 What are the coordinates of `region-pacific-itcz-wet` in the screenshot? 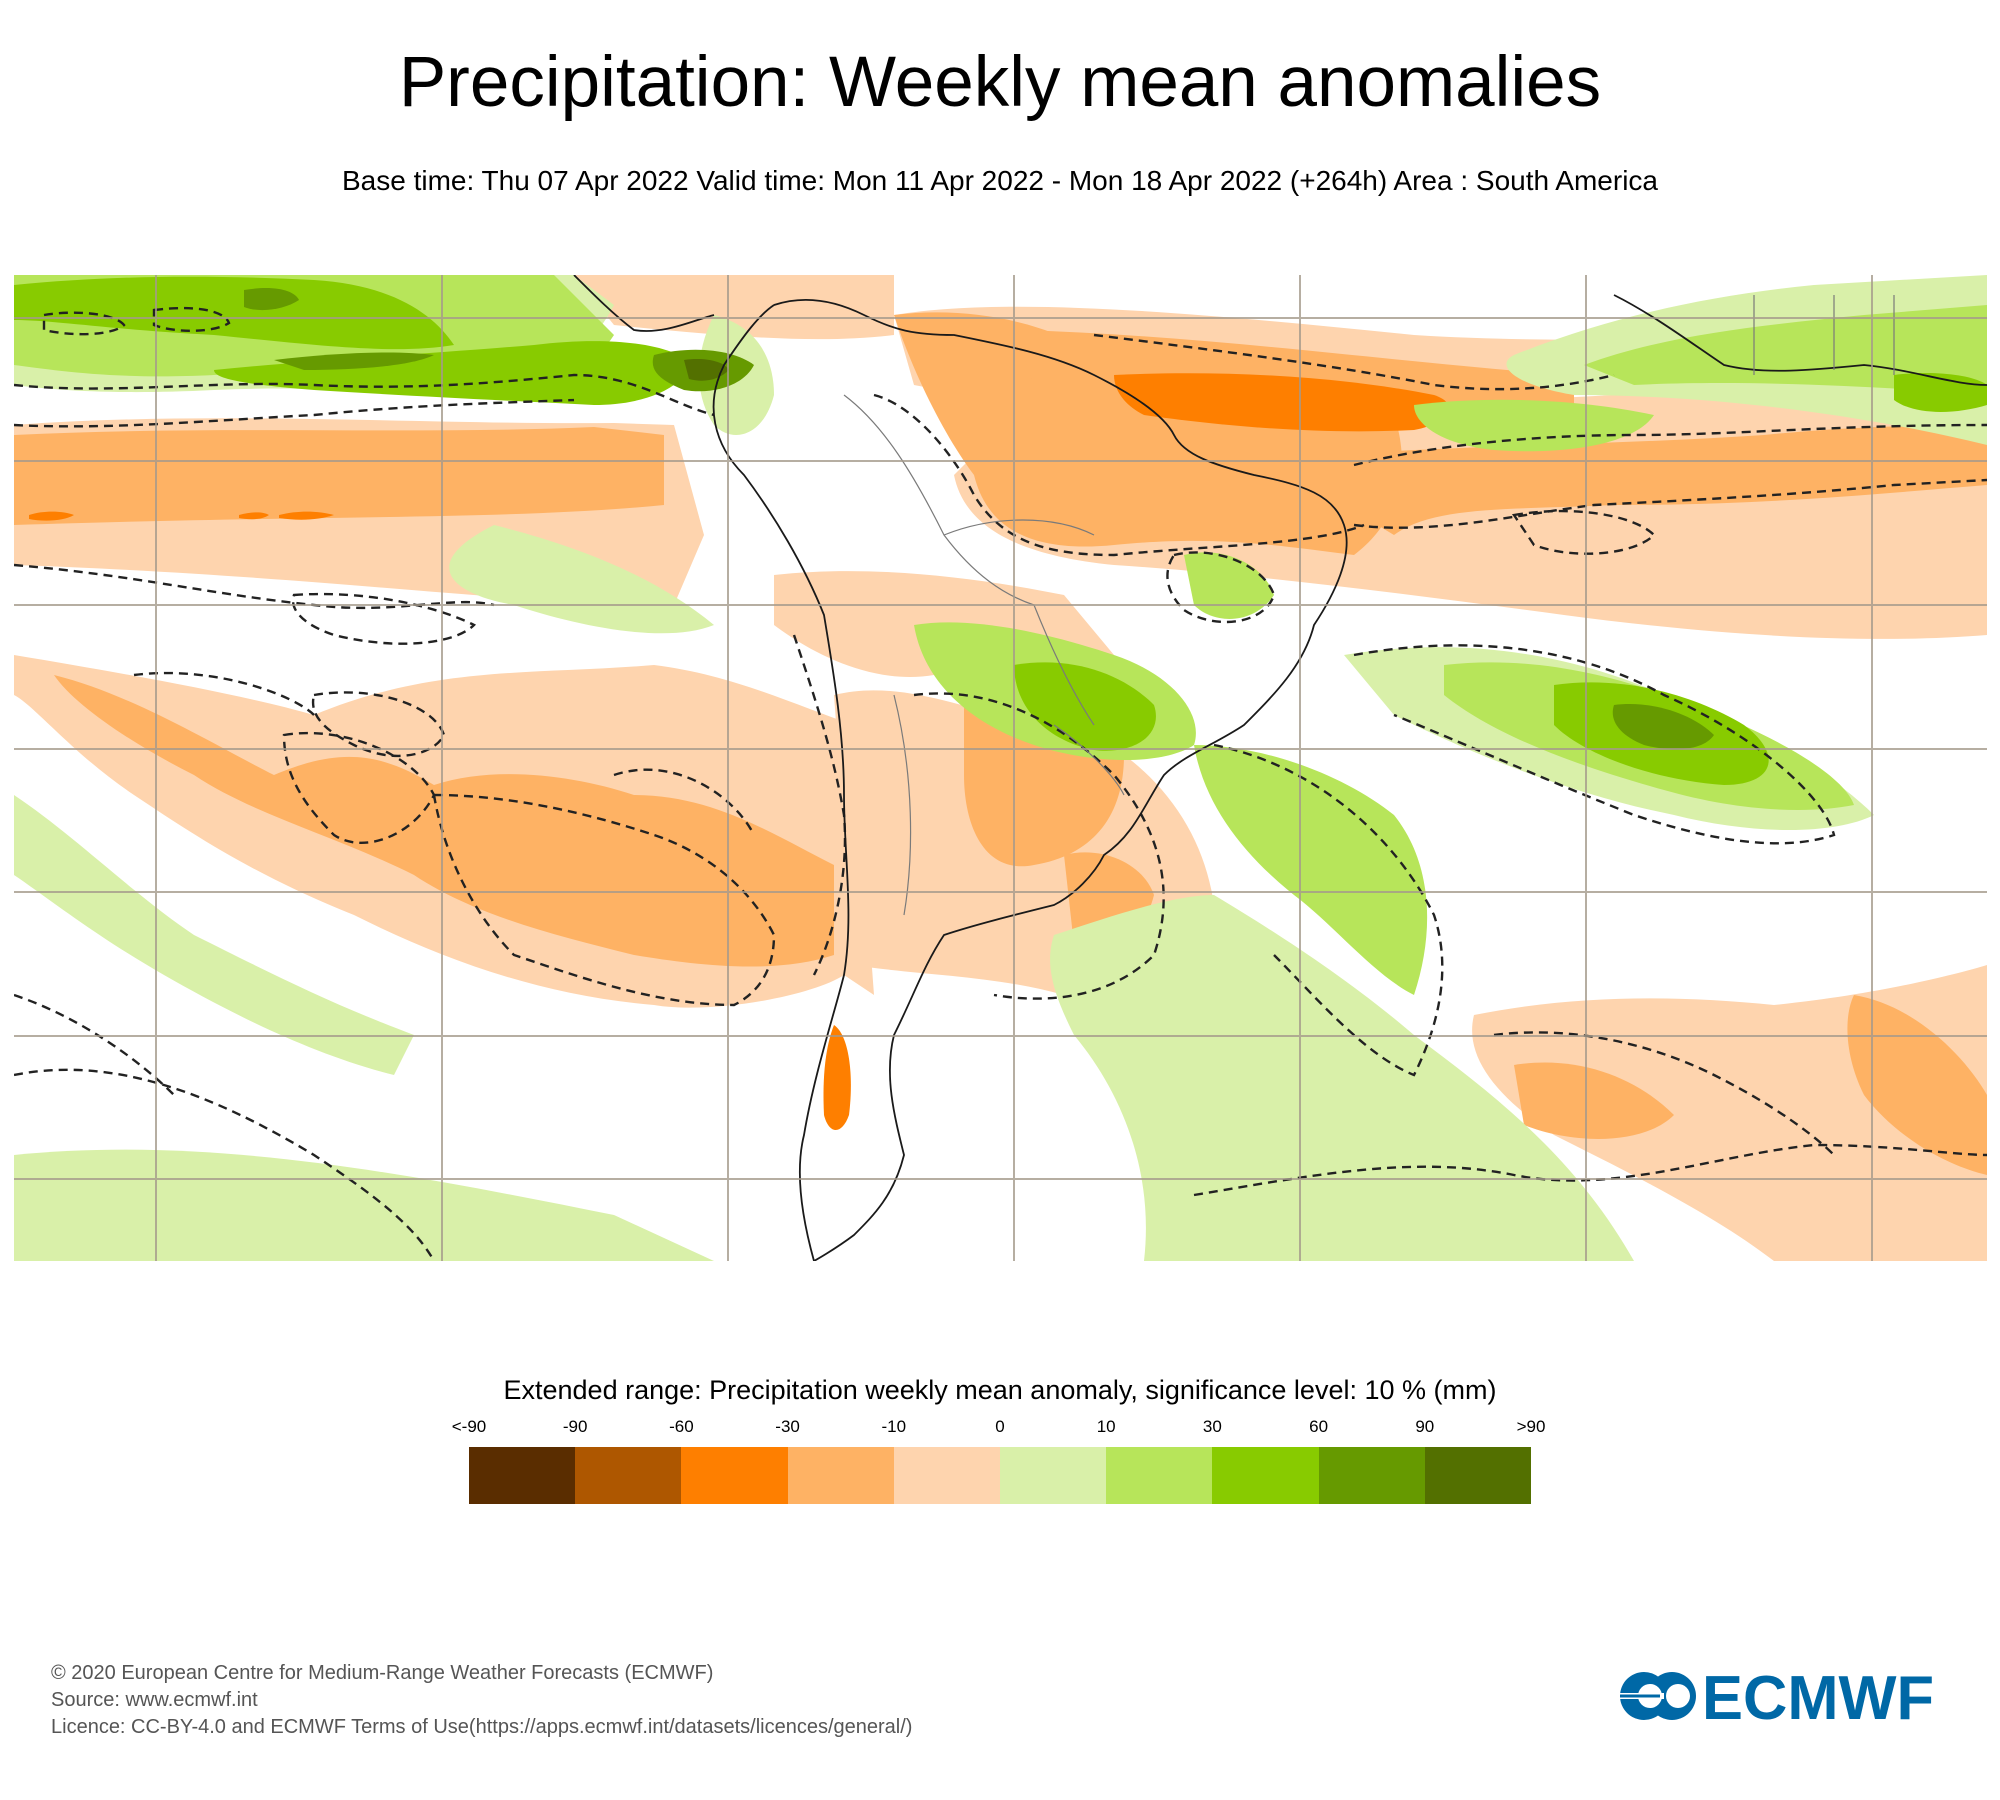 It's located at (234, 313).